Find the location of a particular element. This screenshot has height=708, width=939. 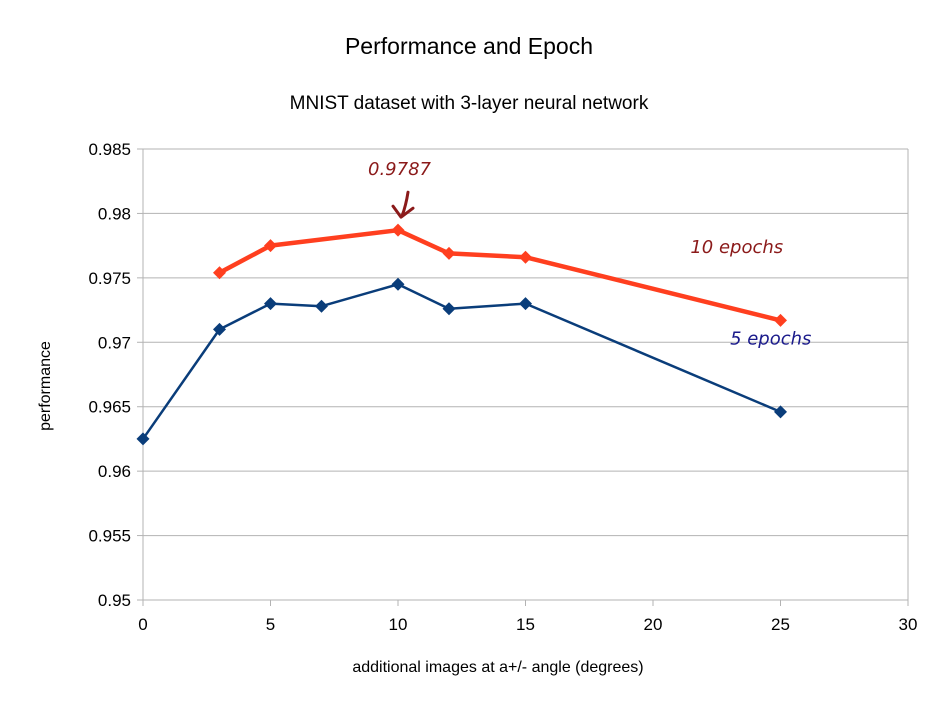

series-label-10-epochs: 10 epochs is located at coordinates (736, 247).